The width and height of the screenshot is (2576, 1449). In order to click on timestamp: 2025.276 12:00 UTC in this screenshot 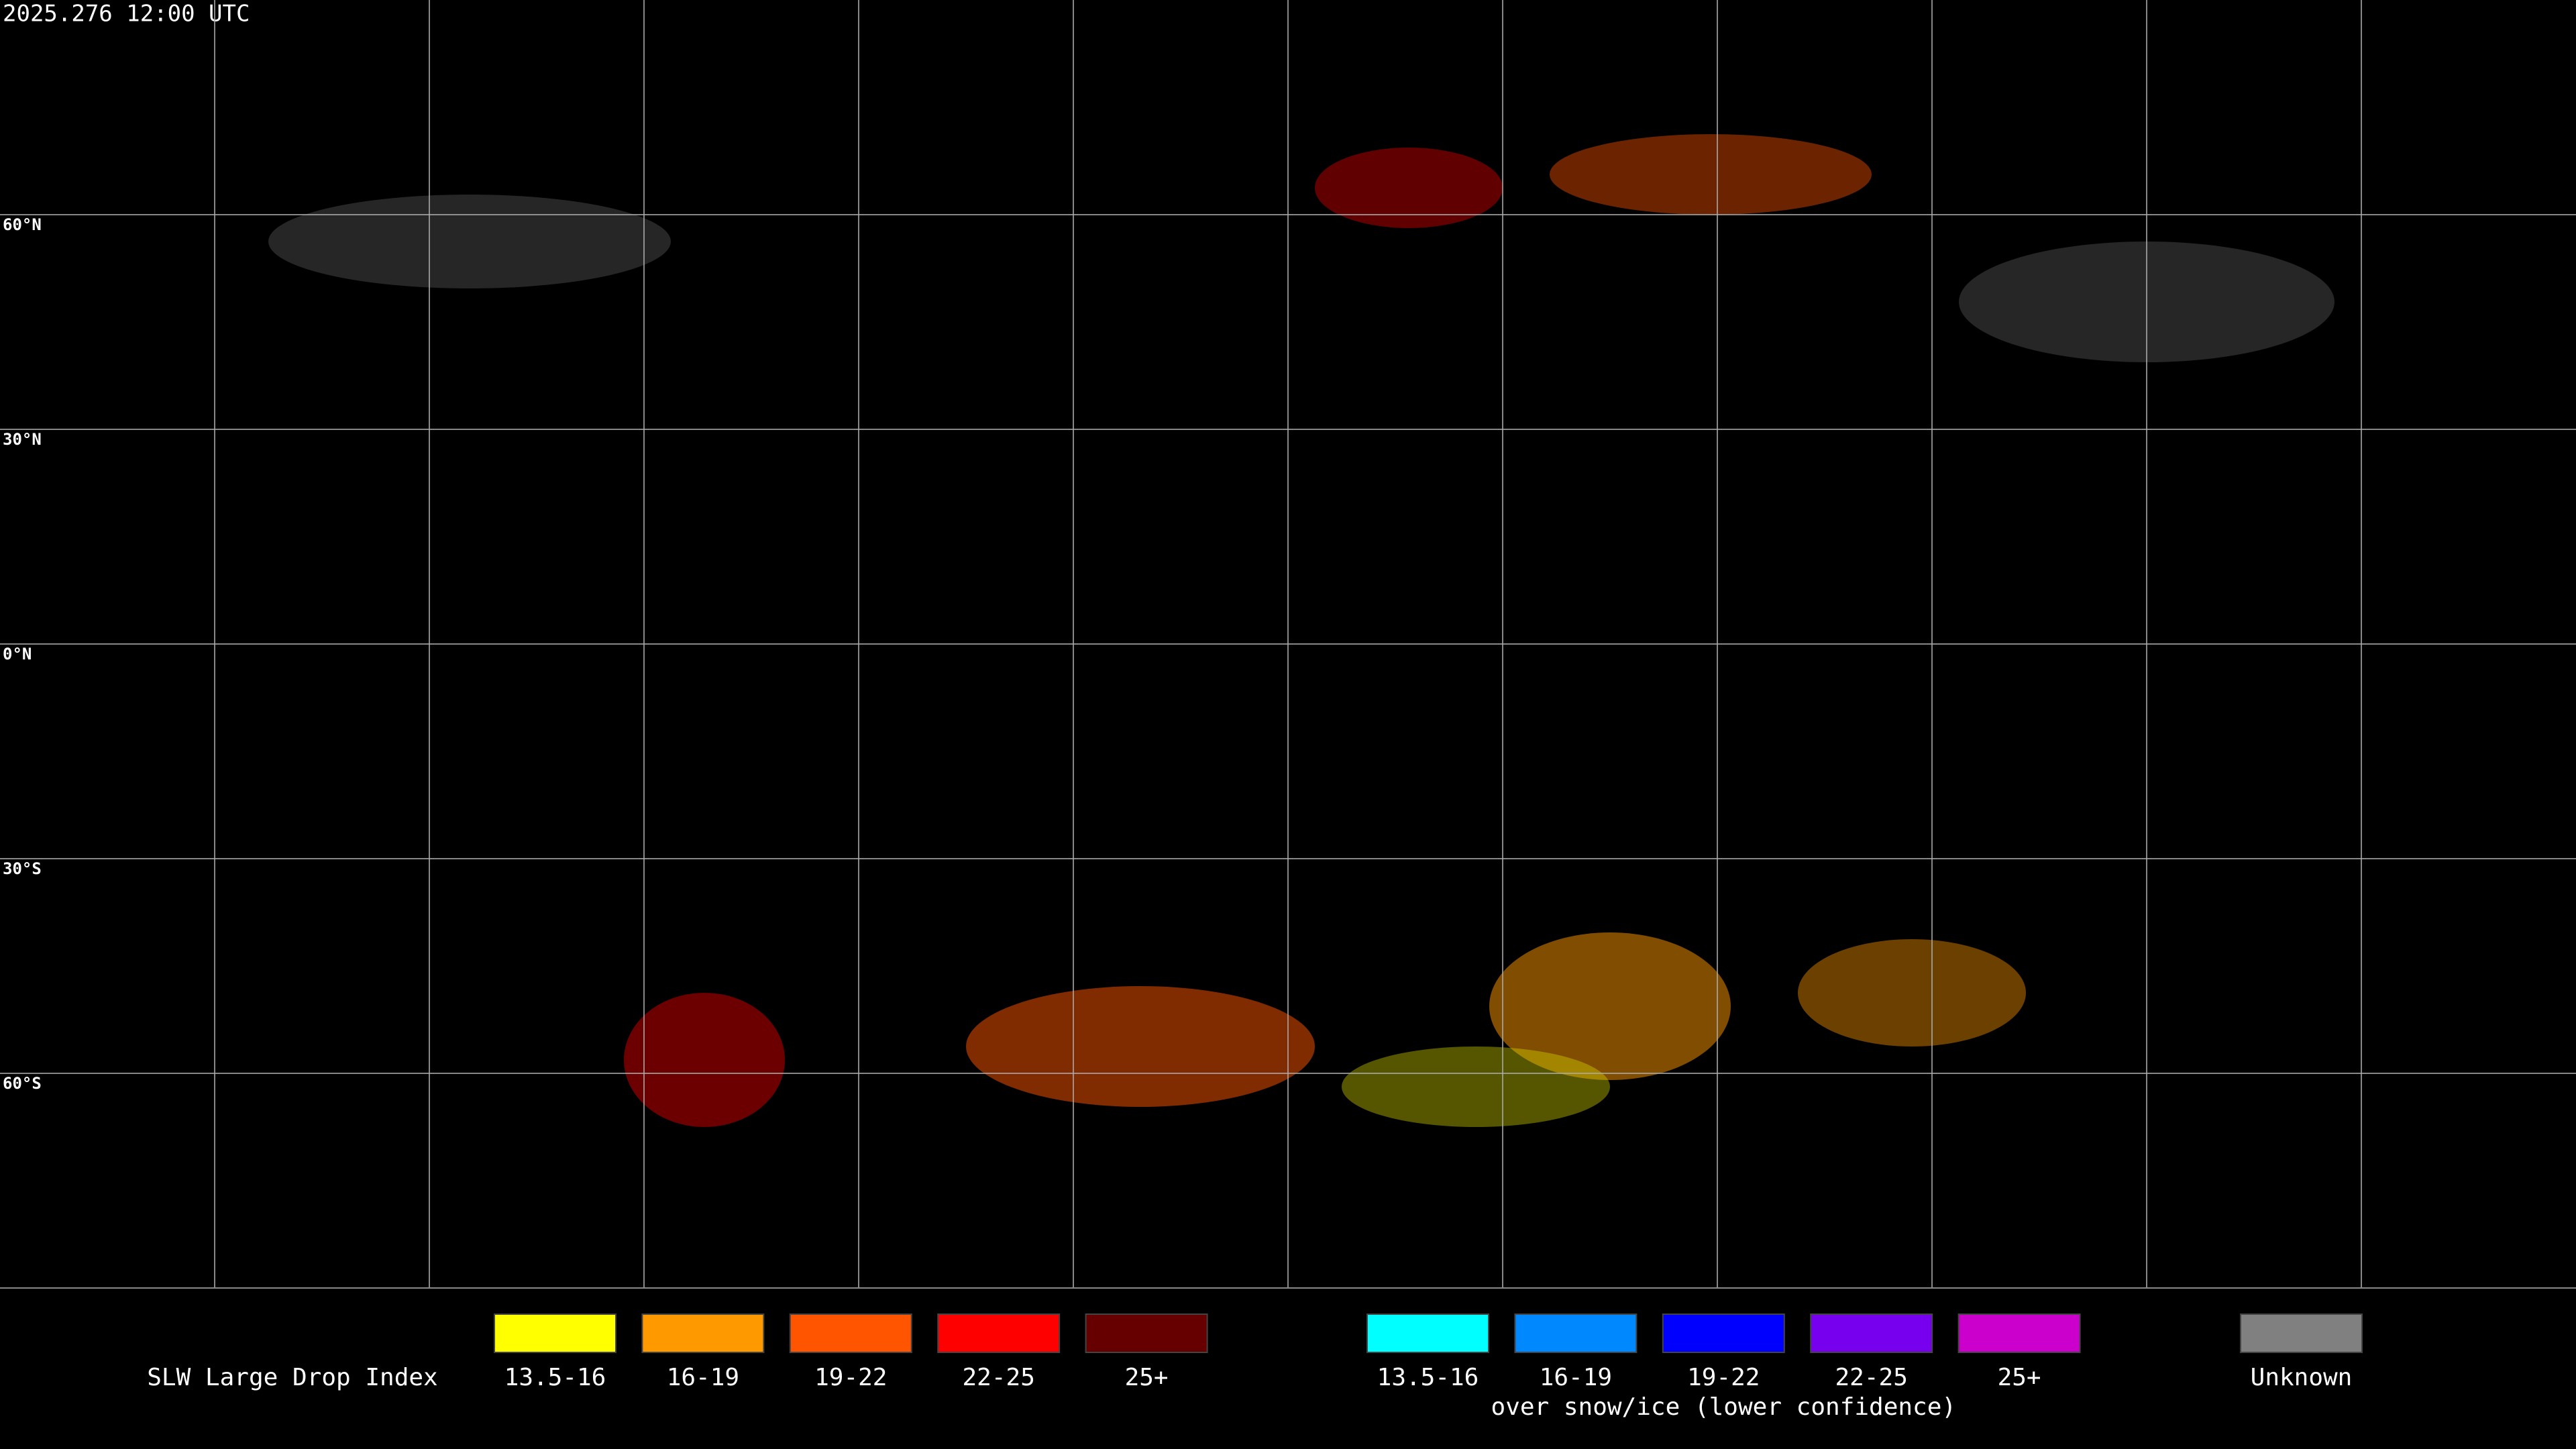, I will do `click(126, 14)`.